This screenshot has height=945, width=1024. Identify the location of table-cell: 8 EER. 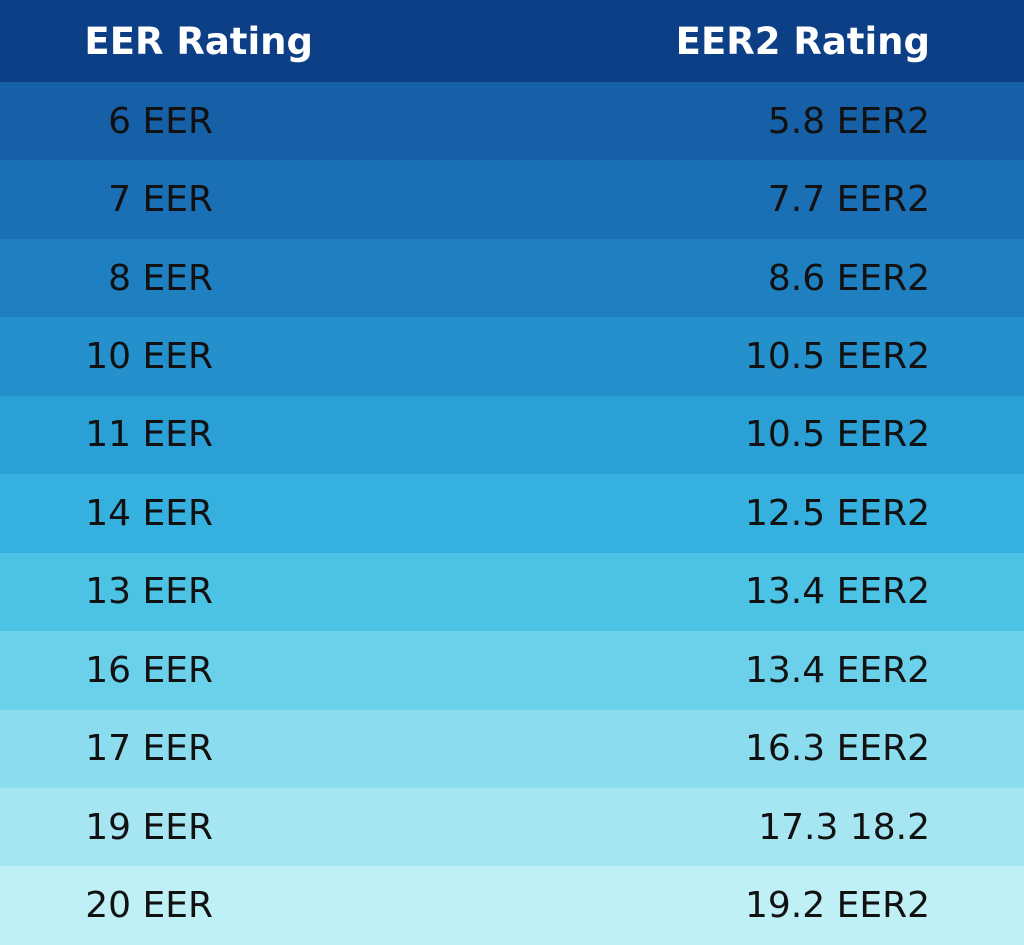
(160, 278).